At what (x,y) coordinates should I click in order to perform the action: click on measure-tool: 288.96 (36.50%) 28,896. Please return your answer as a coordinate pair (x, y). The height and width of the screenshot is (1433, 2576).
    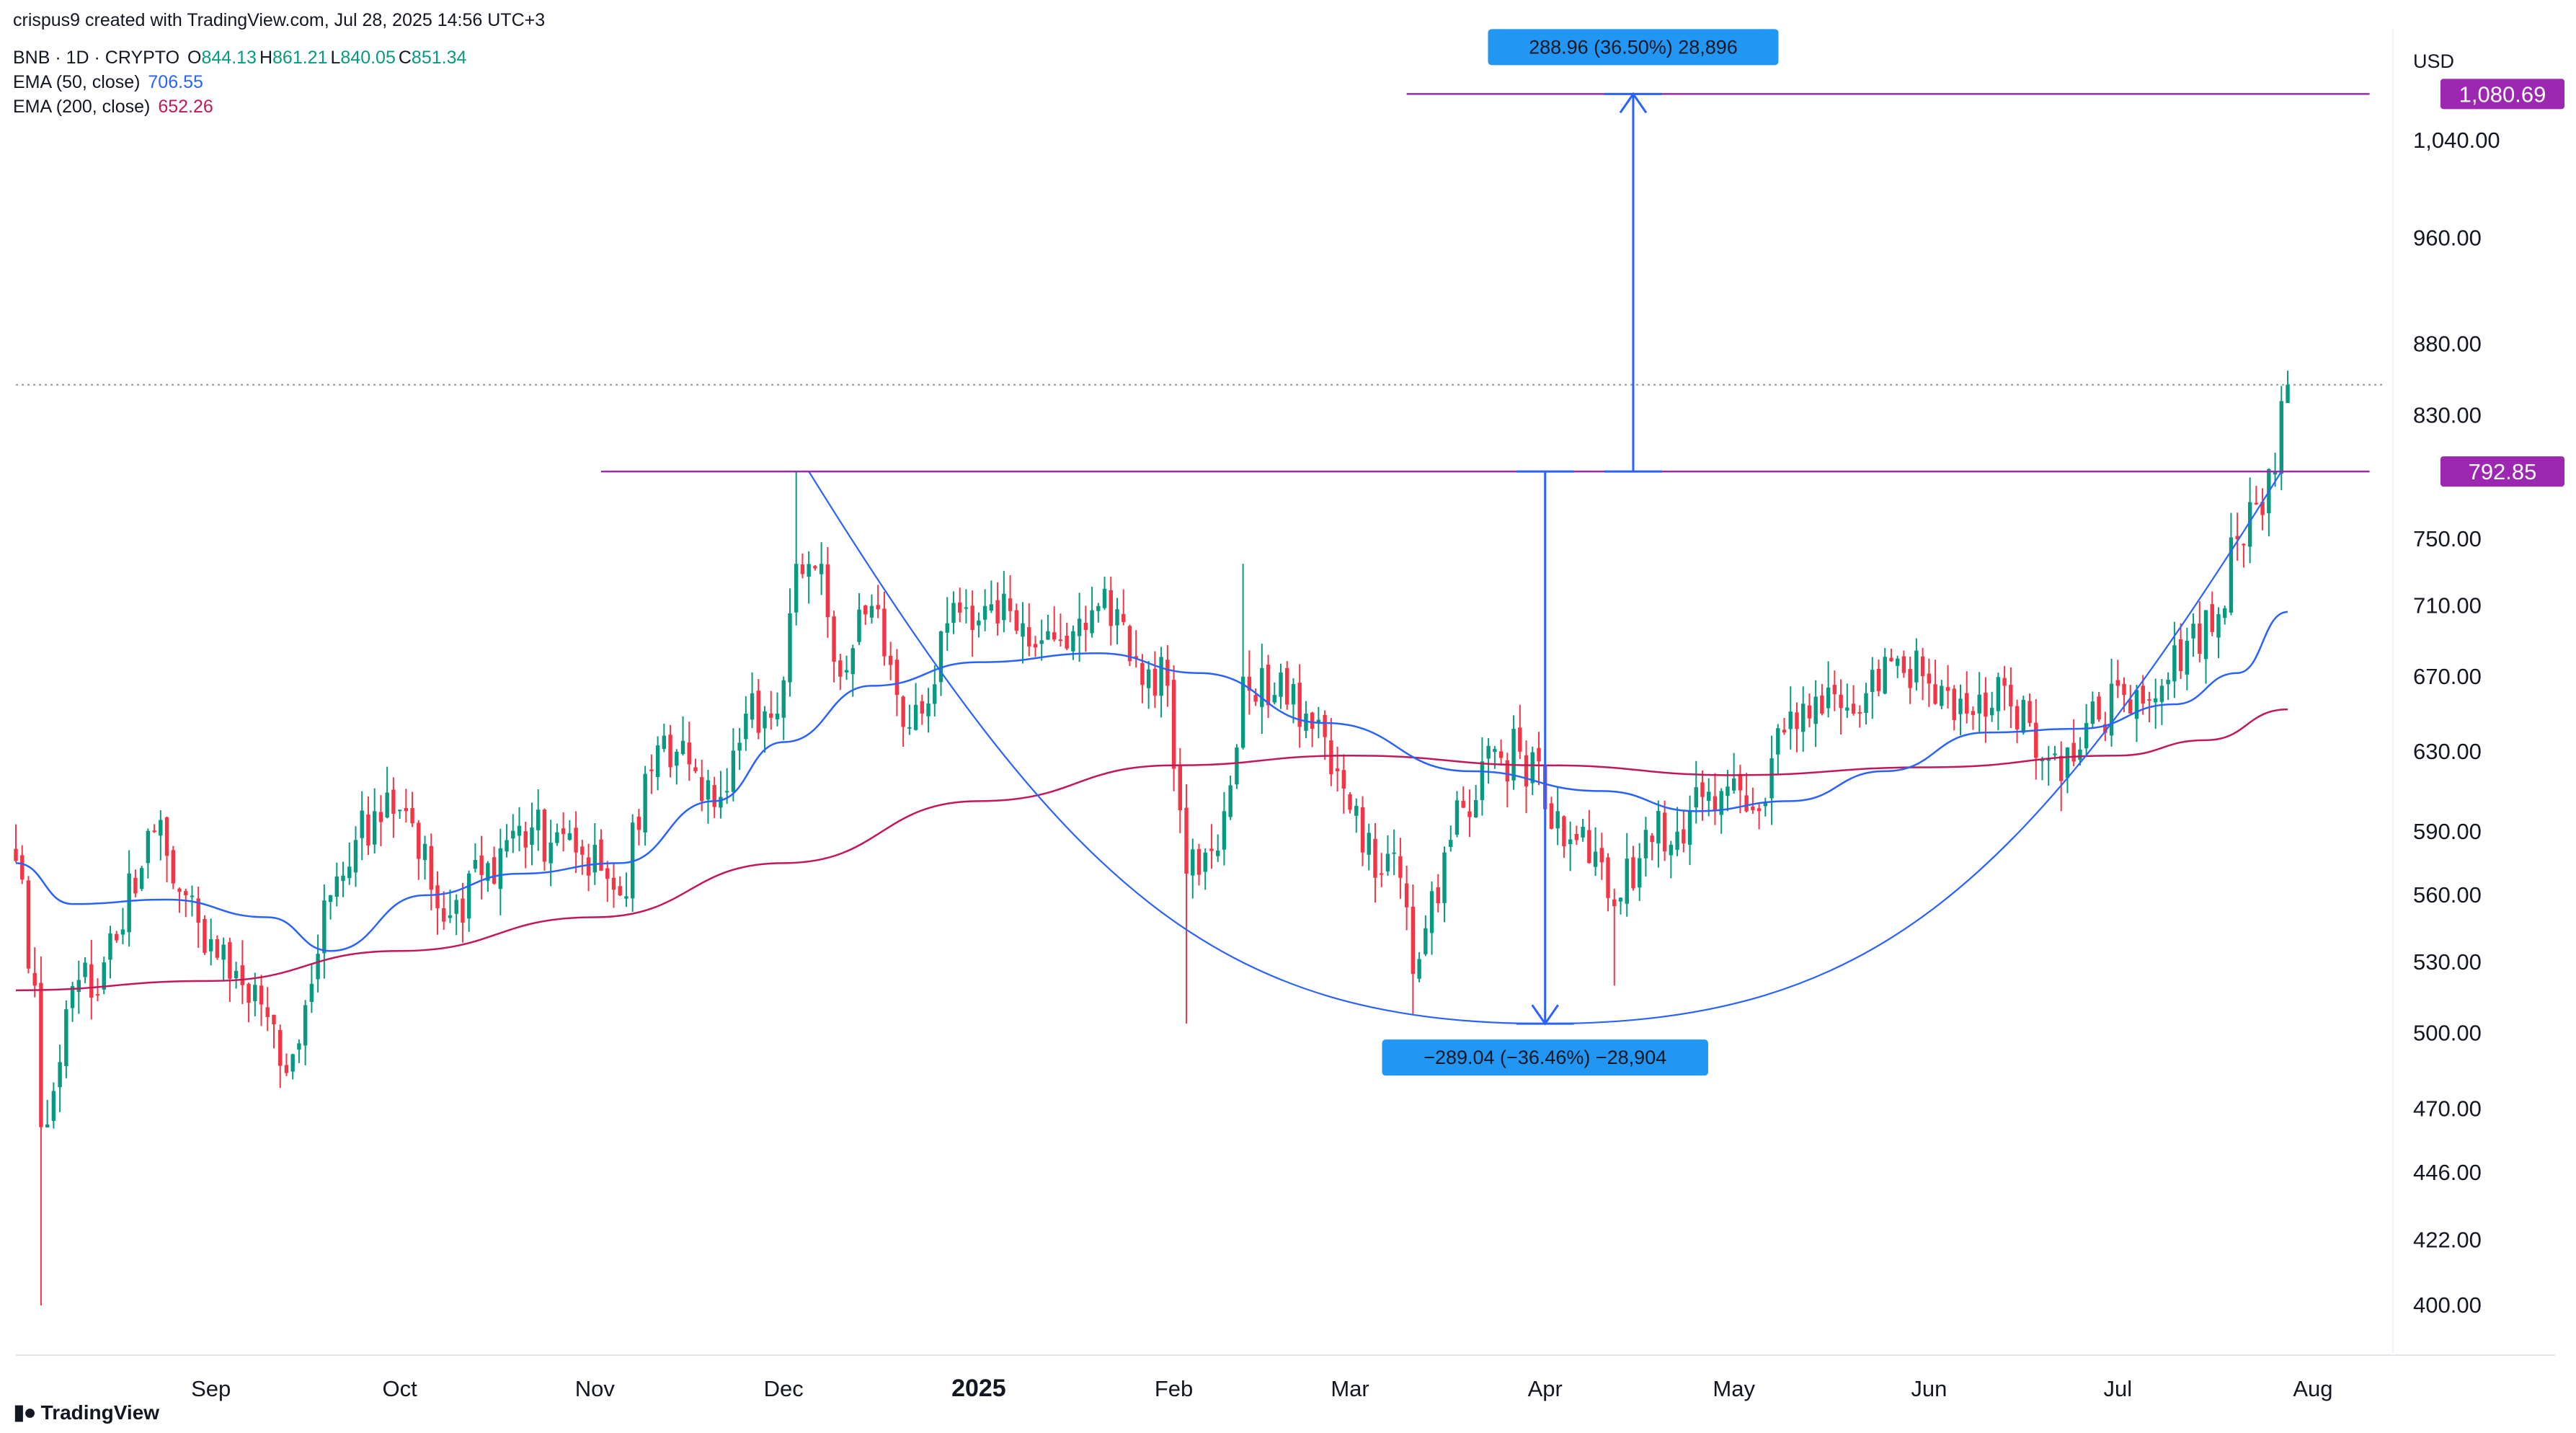
    Looking at the image, I should click on (1633, 251).